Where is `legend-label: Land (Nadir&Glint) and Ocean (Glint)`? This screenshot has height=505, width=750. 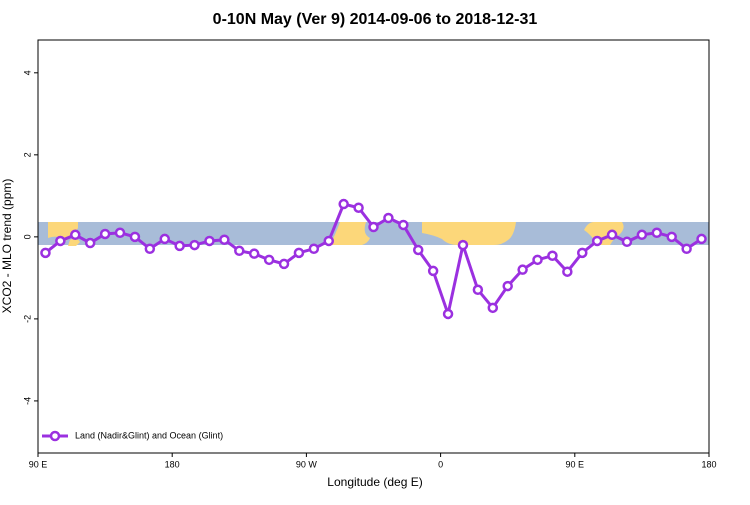 legend-label: Land (Nadir&Glint) and Ocean (Glint) is located at coordinates (149, 435).